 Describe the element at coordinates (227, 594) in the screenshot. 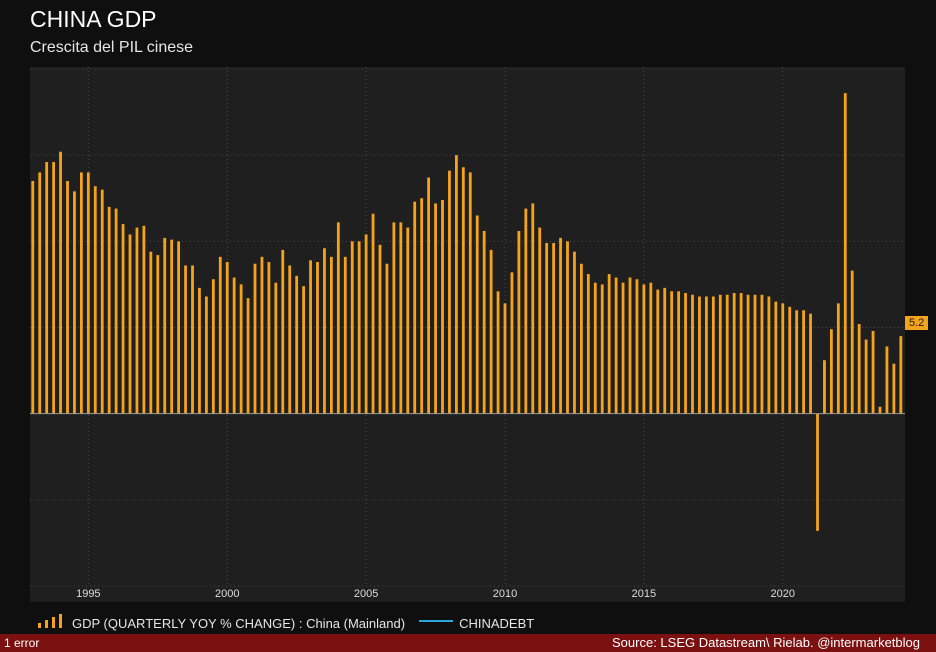

I see `x-tick-label: 2000` at that location.